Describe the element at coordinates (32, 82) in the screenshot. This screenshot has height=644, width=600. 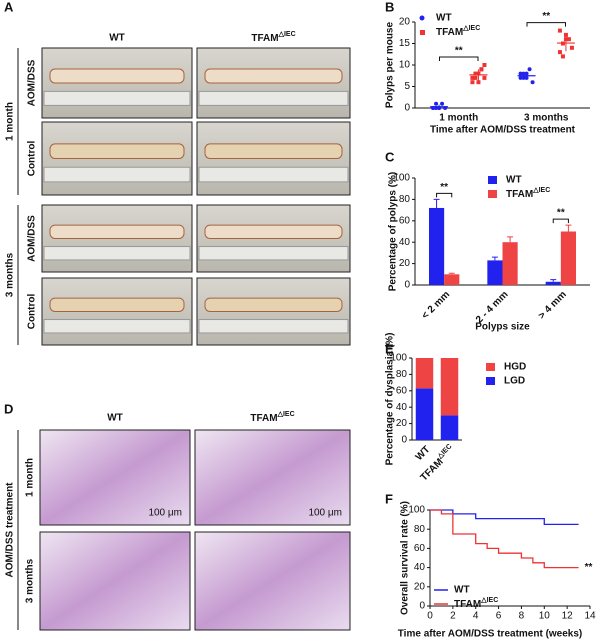
I see `row-label: AOM/DSS` at that location.